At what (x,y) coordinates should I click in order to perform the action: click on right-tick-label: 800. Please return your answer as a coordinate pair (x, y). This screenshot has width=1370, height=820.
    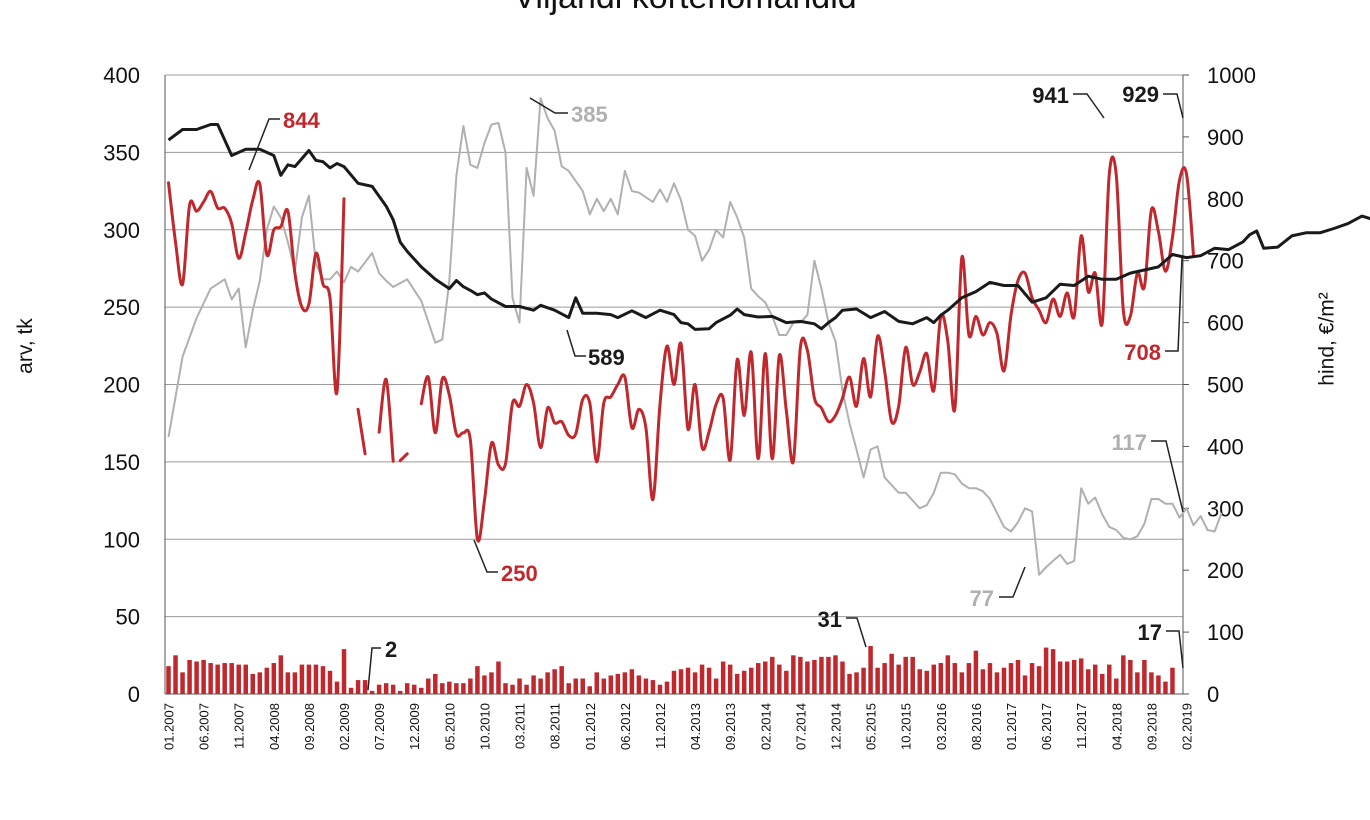
    Looking at the image, I should click on (1225, 199).